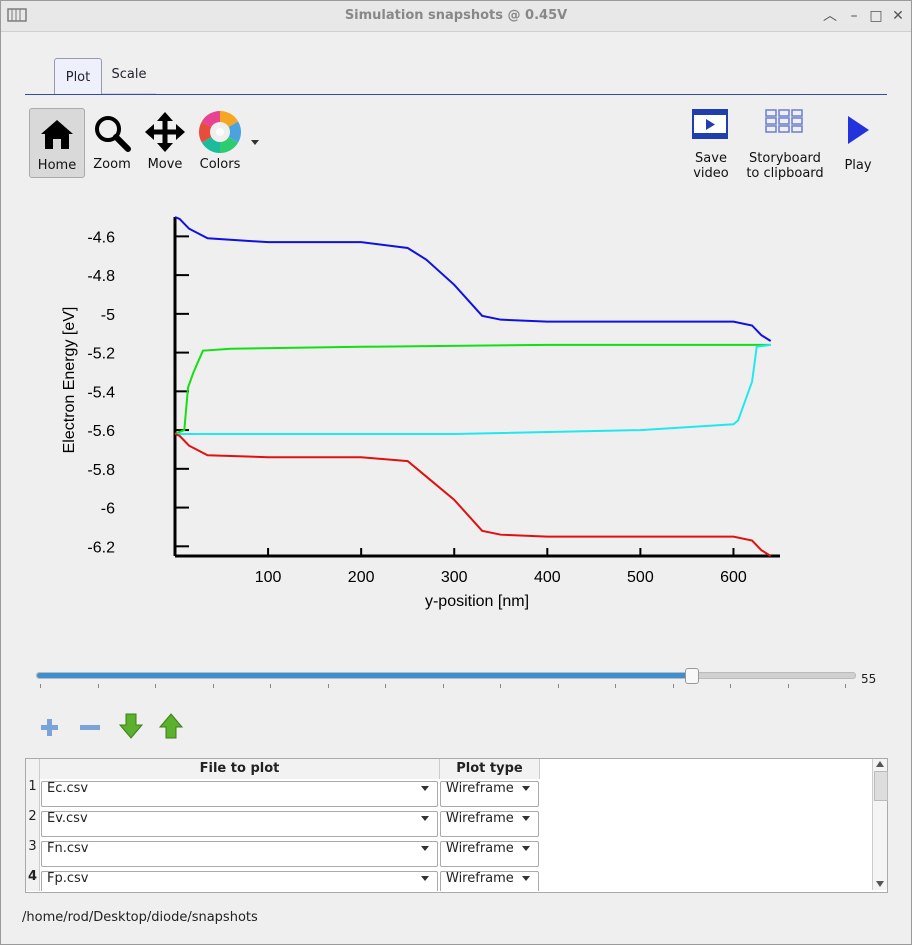  What do you see at coordinates (733, 577) in the screenshot?
I see `x-tick-label: 600` at bounding box center [733, 577].